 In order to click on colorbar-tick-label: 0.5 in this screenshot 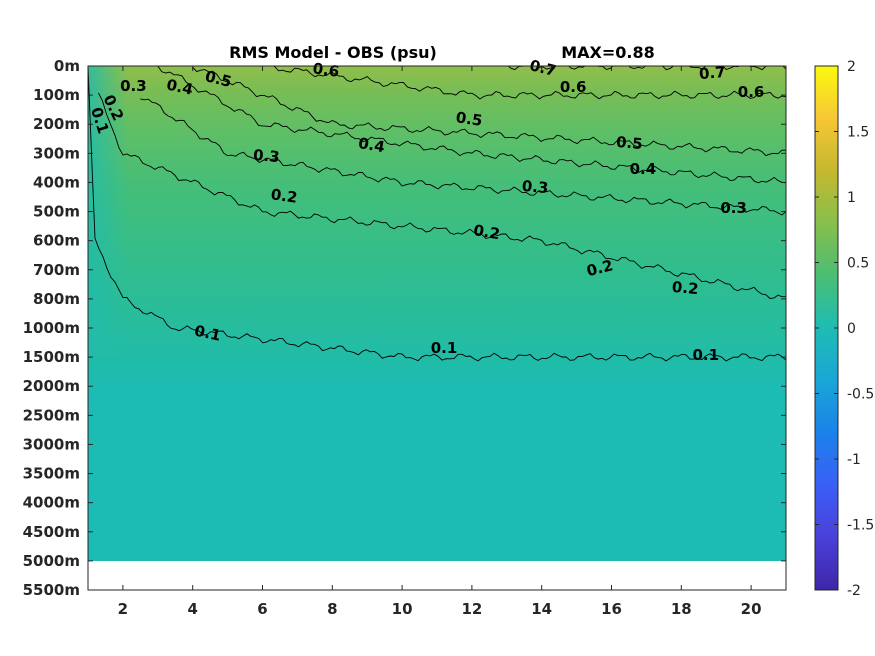, I will do `click(858, 264)`.